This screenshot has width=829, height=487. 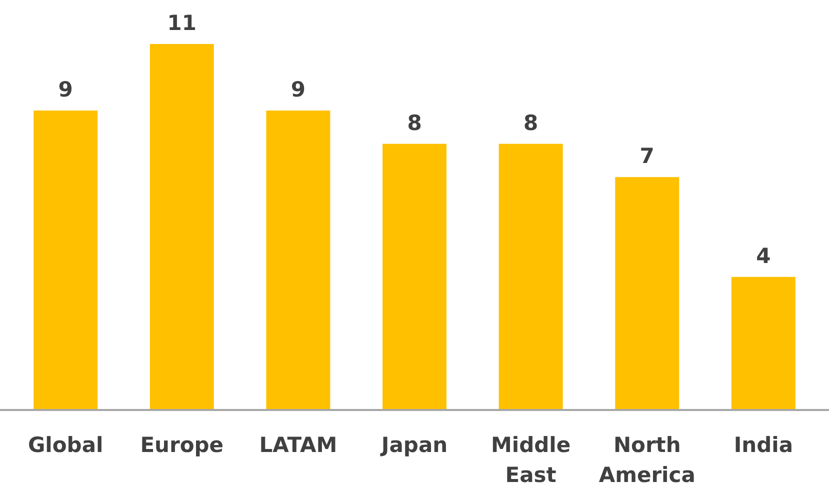 I want to click on x-tick-label: Japan, so click(x=413, y=445).